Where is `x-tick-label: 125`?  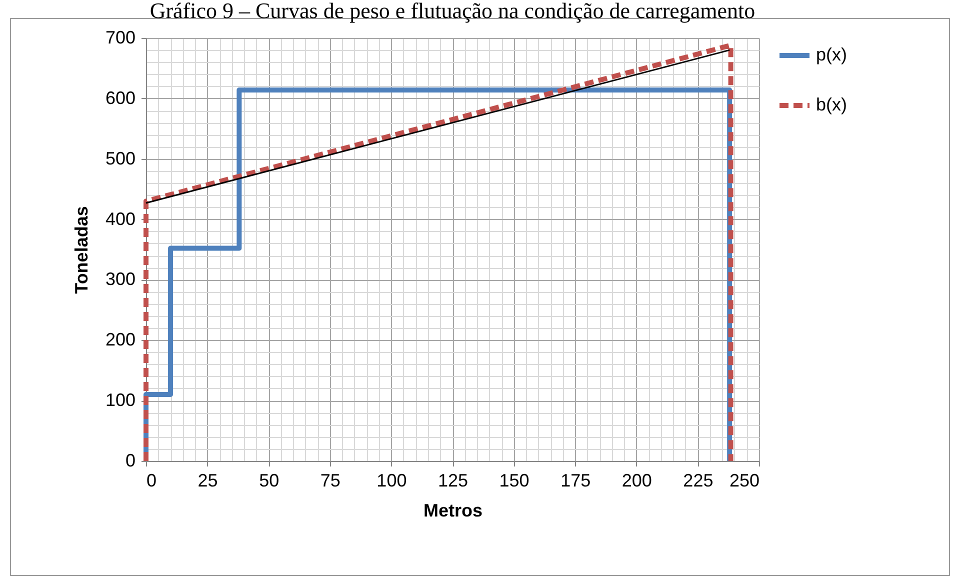
x-tick-label: 125 is located at coordinates (453, 480).